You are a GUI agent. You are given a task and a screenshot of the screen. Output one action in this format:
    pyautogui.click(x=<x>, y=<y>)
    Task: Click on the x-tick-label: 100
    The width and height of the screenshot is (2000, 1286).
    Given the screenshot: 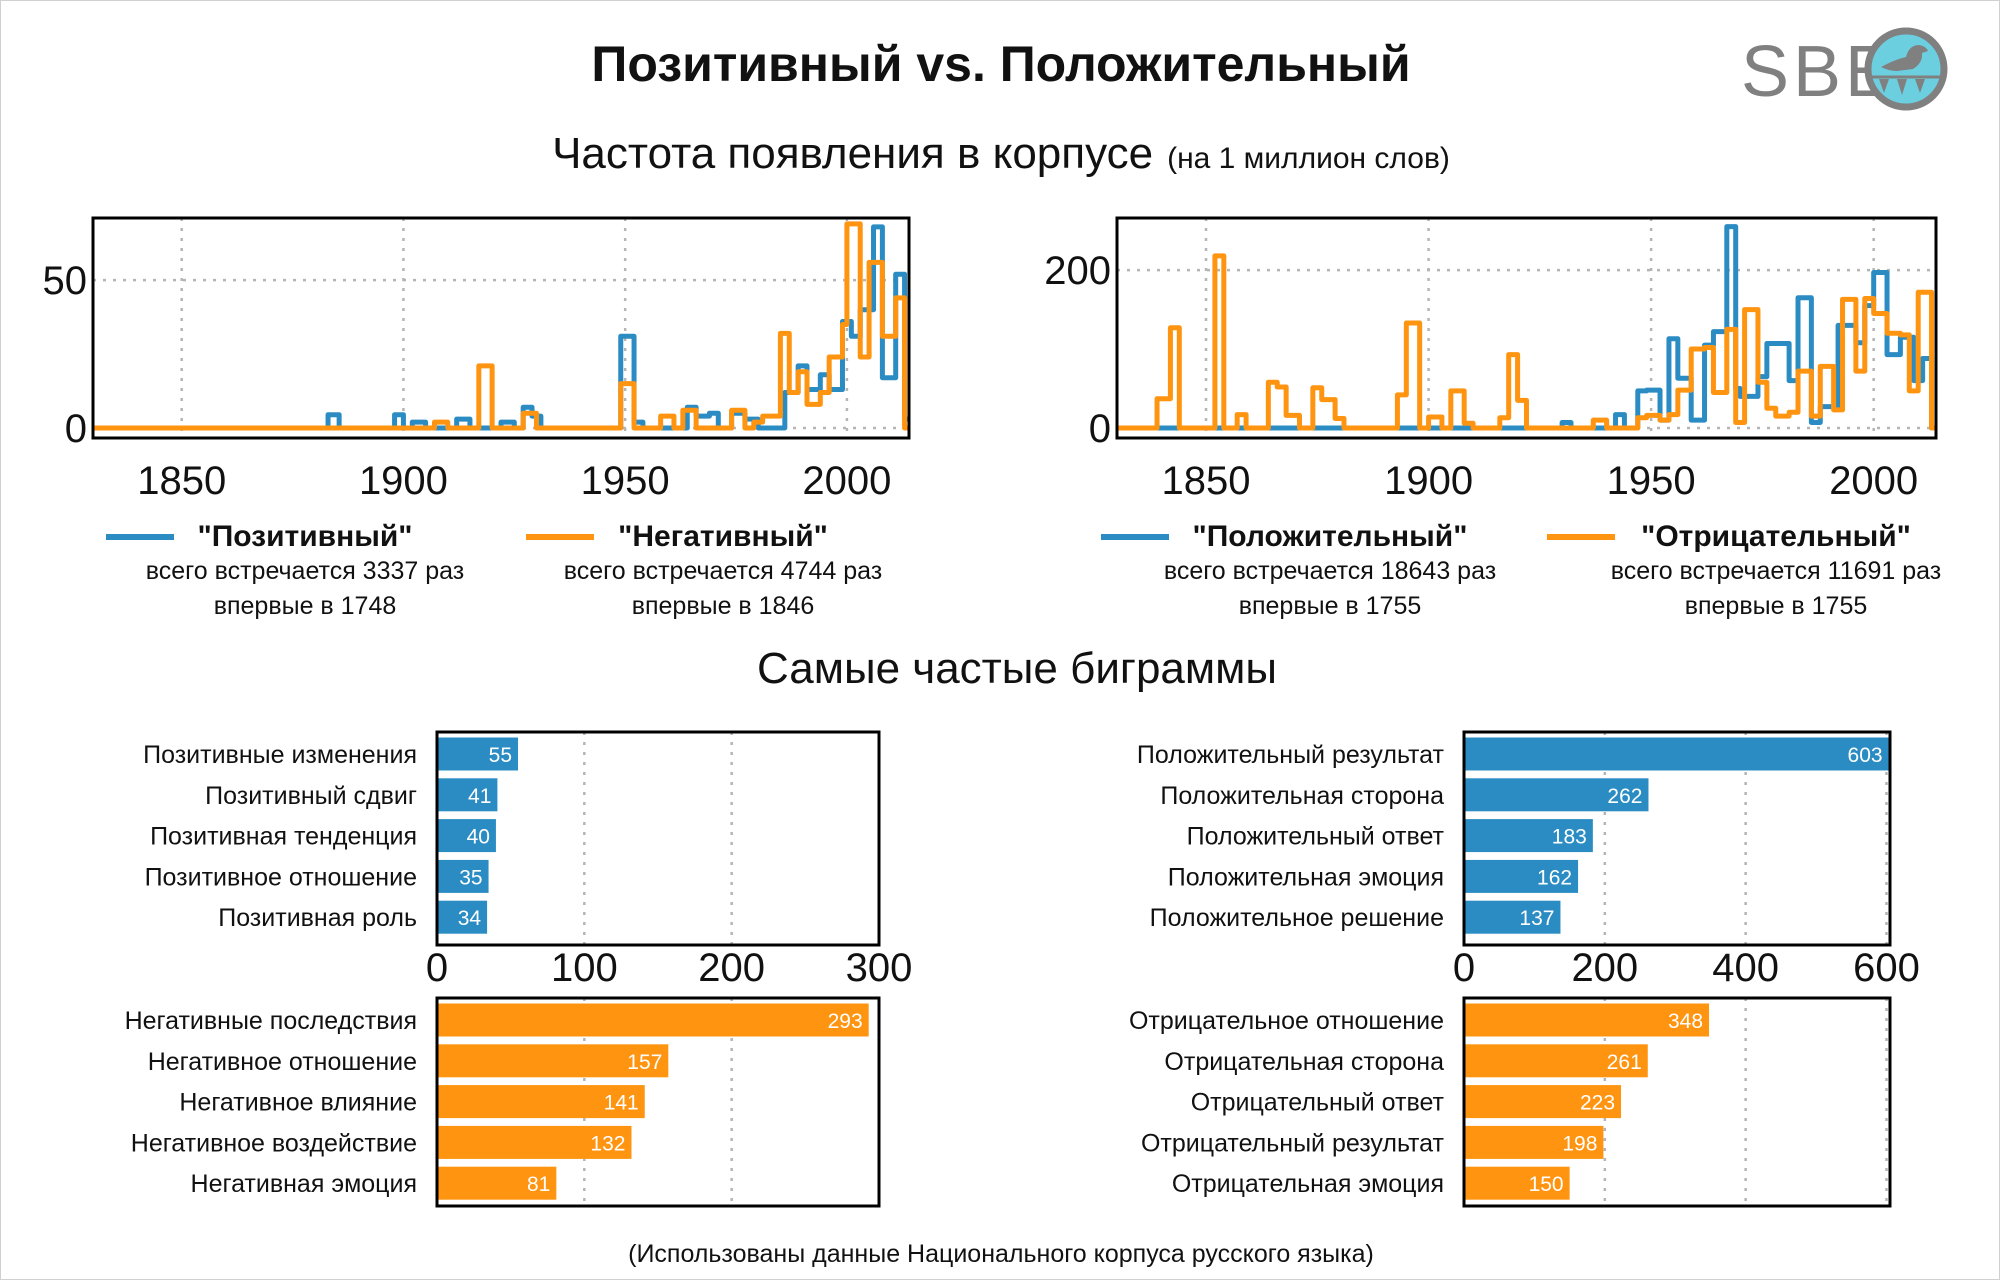 What is the action you would take?
    pyautogui.click(x=584, y=968)
    